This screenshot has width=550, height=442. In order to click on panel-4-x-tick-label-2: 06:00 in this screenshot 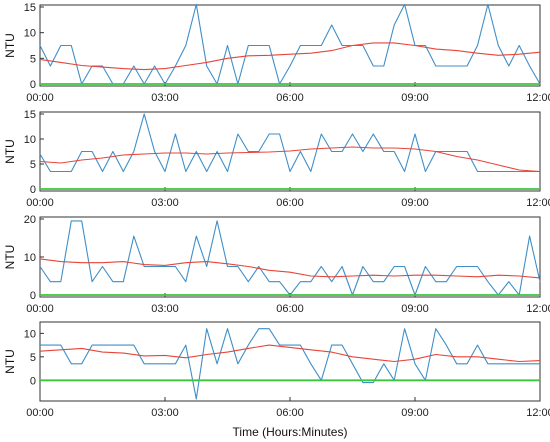, I will do `click(290, 413)`.